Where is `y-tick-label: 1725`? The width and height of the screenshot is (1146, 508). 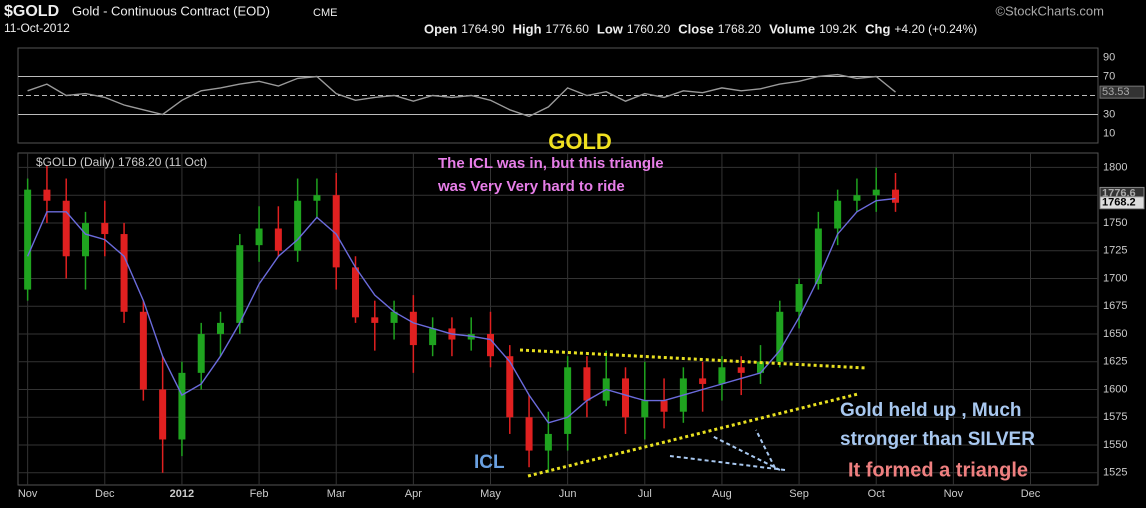
y-tick-label: 1725 is located at coordinates (1115, 251).